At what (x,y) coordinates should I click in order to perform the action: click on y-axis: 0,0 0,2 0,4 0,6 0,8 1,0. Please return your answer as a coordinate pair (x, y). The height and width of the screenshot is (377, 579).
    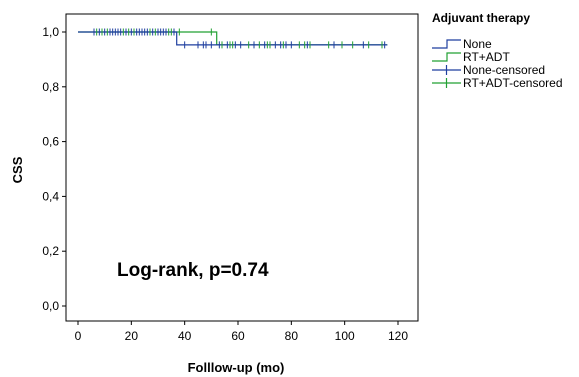
    Looking at the image, I should click on (54, 169).